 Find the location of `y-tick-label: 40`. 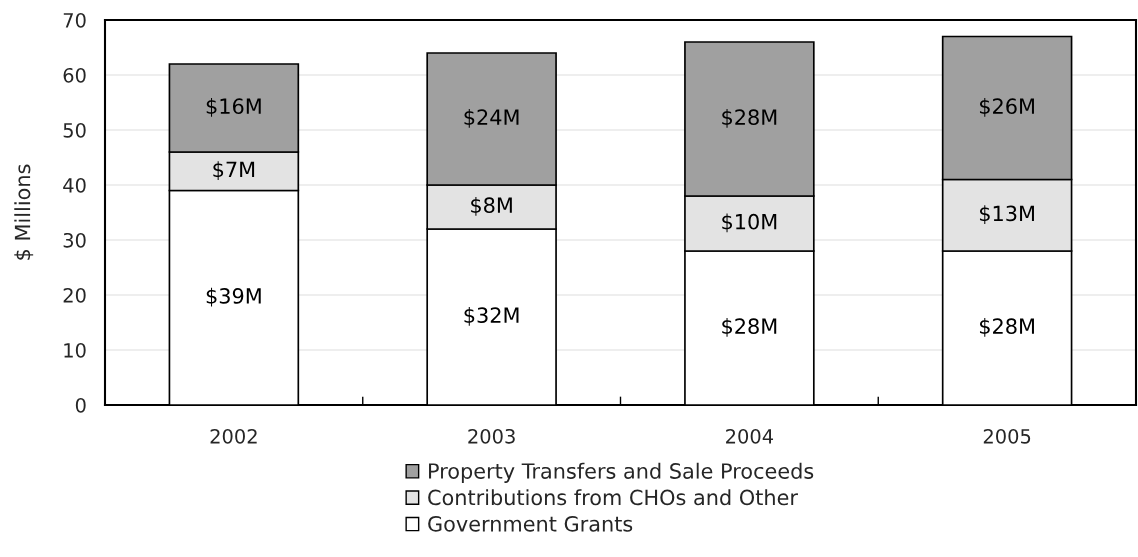

y-tick-label: 40 is located at coordinates (74, 185).